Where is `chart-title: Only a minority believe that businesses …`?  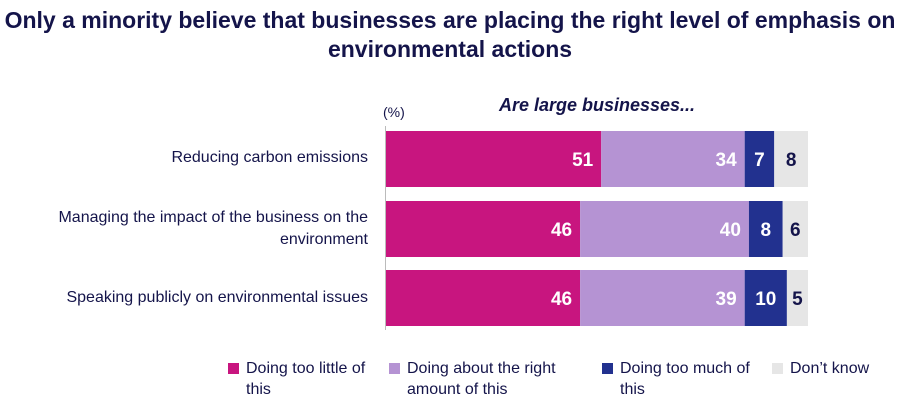 chart-title: Only a minority believe that businesses … is located at coordinates (450, 34).